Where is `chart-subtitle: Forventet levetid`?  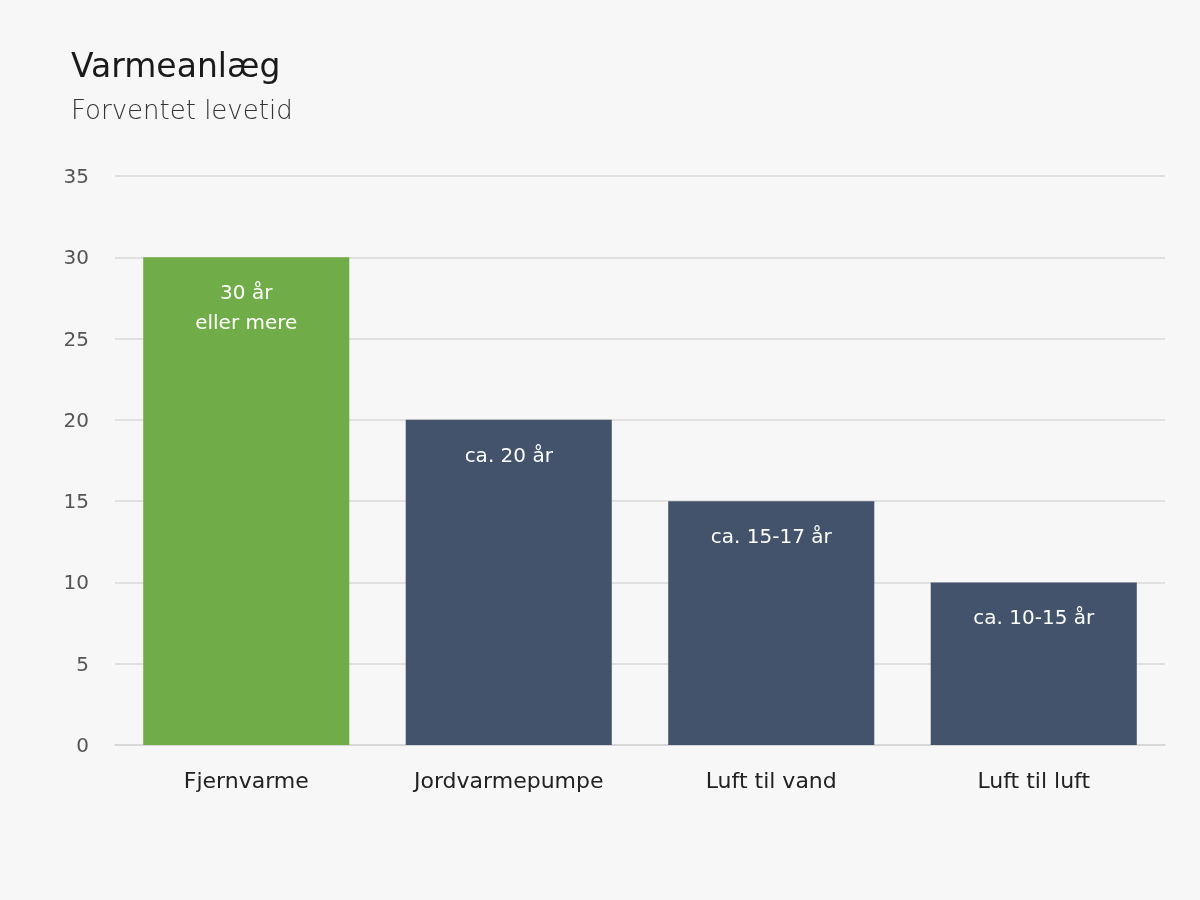
chart-subtitle: Forventet levetid is located at coordinates (182, 110).